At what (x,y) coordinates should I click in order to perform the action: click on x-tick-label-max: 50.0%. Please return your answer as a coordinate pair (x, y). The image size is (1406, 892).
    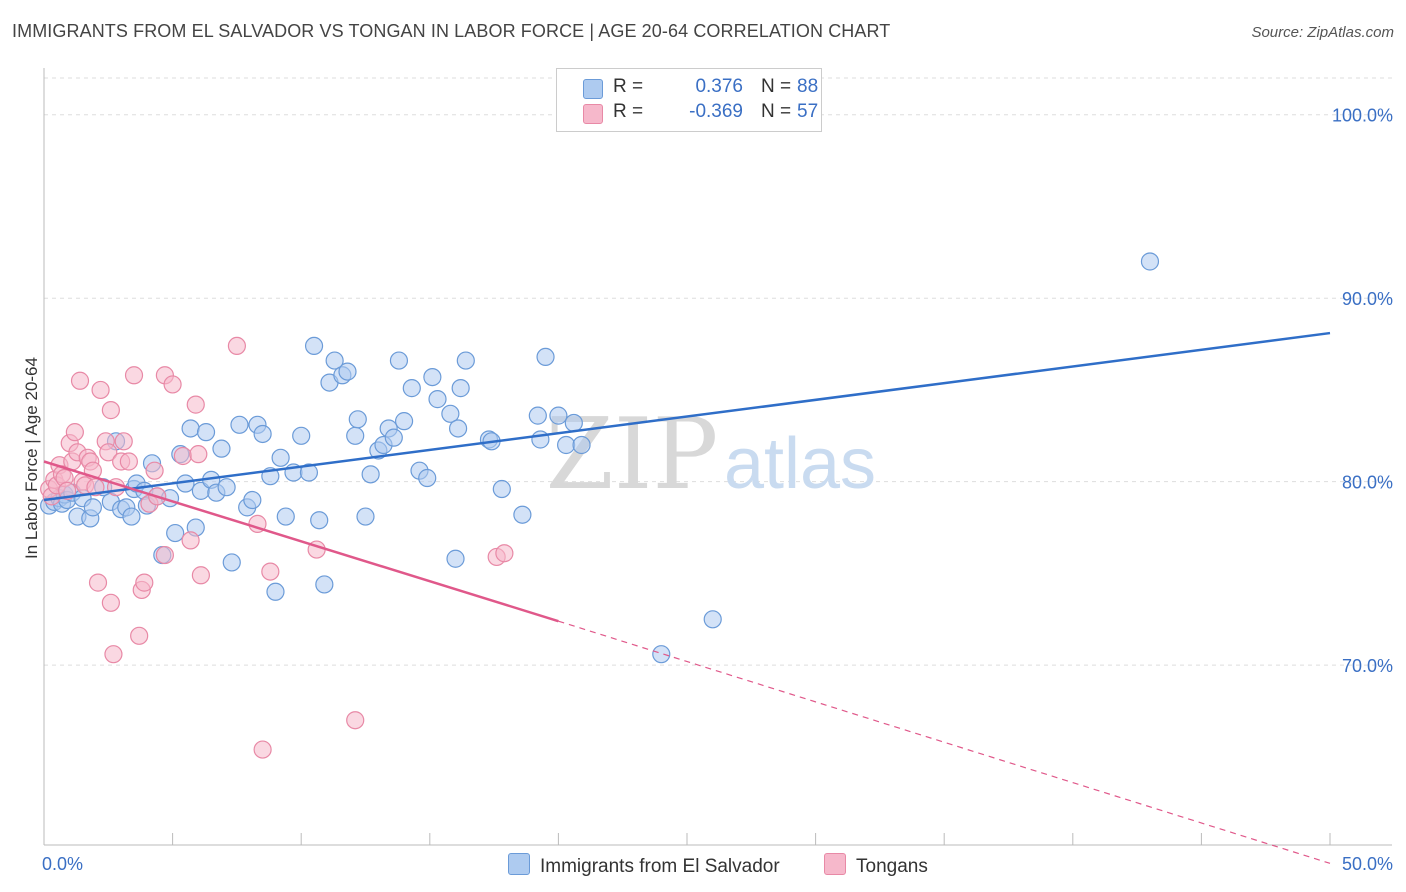
    Looking at the image, I should click on (1367, 864).